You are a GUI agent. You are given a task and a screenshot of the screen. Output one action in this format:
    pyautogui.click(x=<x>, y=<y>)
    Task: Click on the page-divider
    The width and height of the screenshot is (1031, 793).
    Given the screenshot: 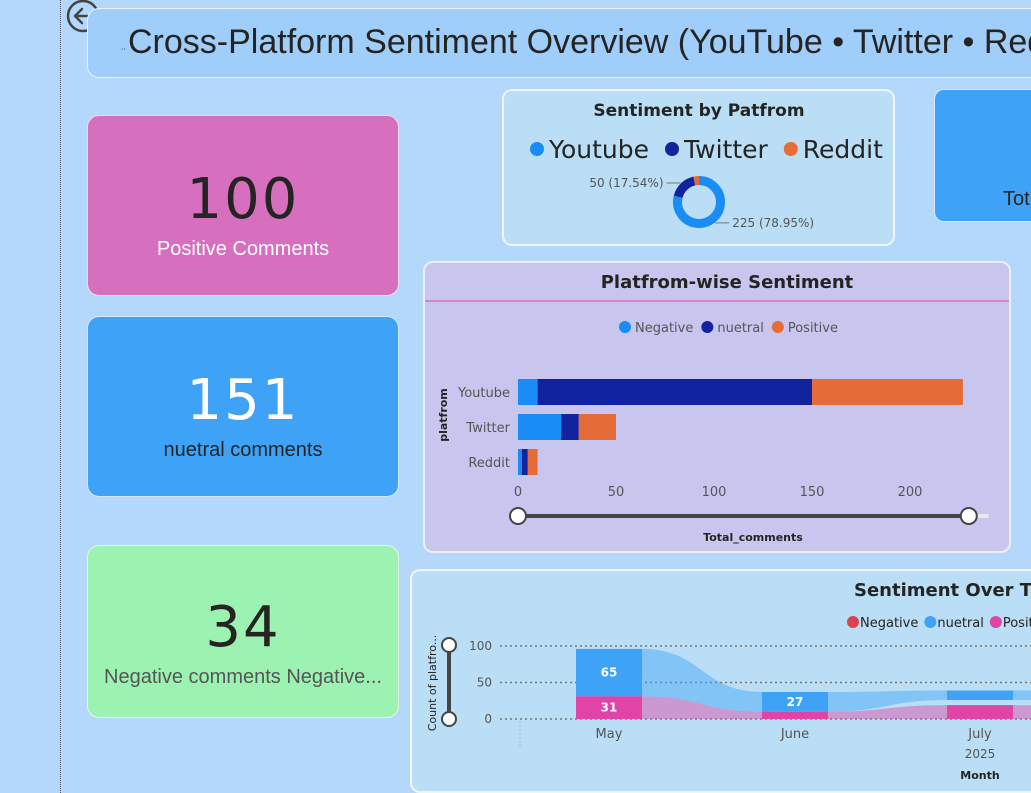 What is the action you would take?
    pyautogui.click(x=60, y=396)
    